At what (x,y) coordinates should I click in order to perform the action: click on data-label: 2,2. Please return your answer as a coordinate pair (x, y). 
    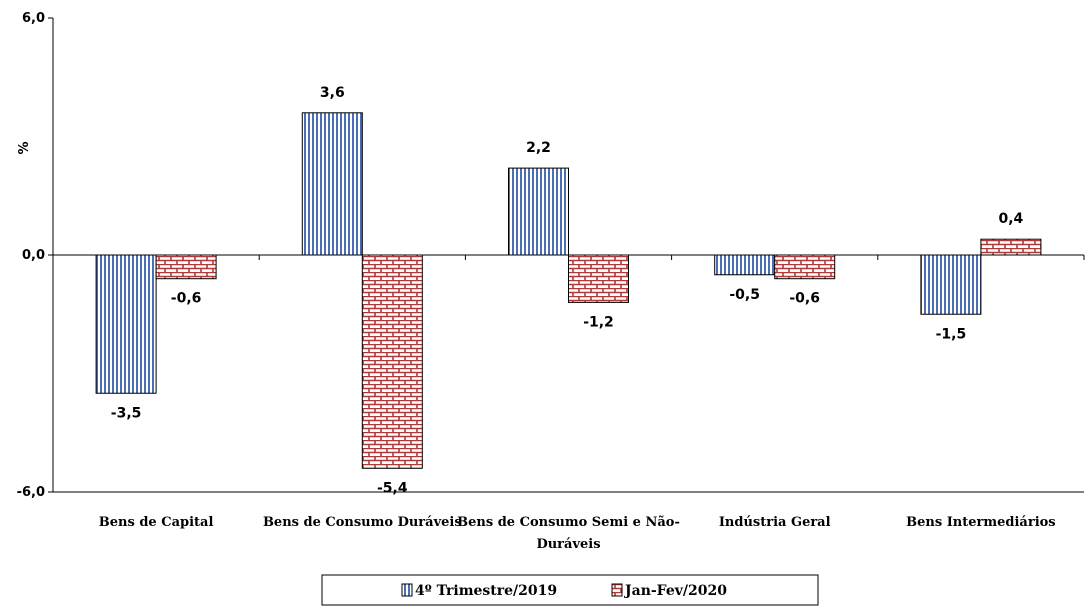
    Looking at the image, I should click on (538, 148).